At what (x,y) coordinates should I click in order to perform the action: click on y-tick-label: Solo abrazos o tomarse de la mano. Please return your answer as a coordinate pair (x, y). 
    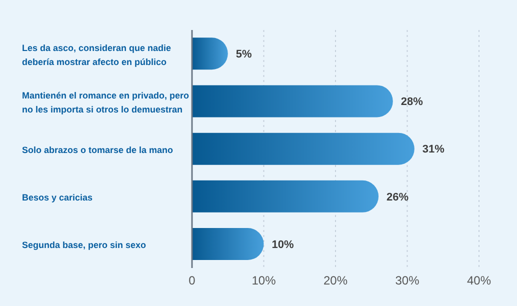
    Looking at the image, I should click on (98, 150).